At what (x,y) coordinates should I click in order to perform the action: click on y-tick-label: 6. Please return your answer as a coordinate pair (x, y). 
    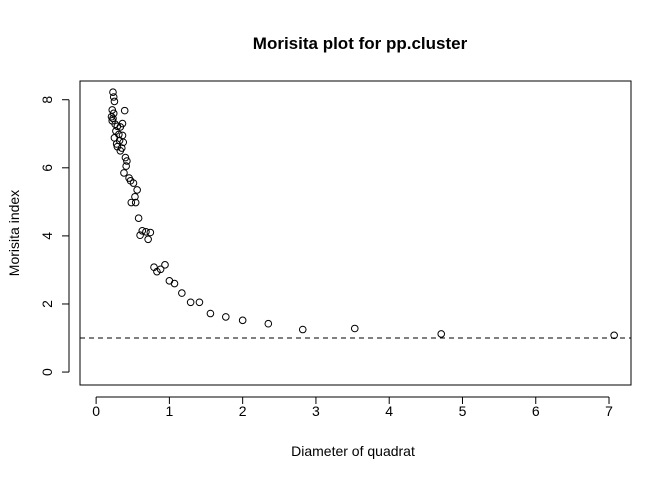
    Looking at the image, I should click on (47, 168).